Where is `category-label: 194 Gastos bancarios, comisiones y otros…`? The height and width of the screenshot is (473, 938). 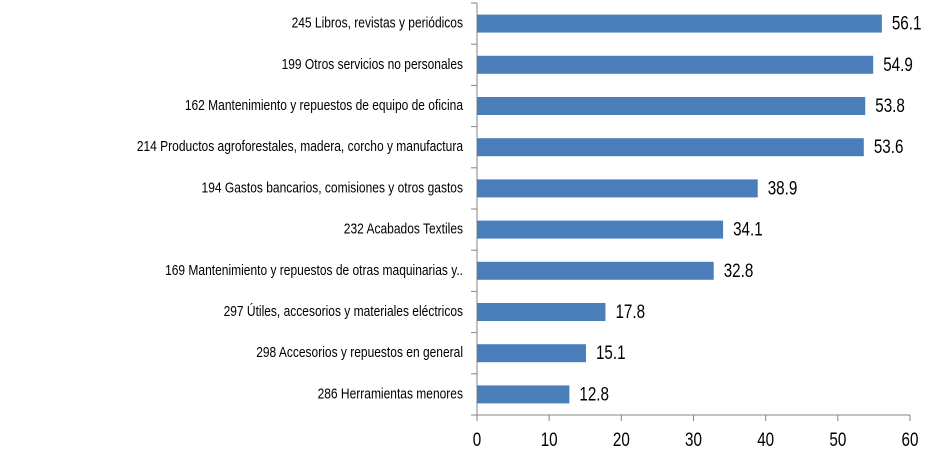 category-label: 194 Gastos bancarios, comisiones y otros… is located at coordinates (332, 187).